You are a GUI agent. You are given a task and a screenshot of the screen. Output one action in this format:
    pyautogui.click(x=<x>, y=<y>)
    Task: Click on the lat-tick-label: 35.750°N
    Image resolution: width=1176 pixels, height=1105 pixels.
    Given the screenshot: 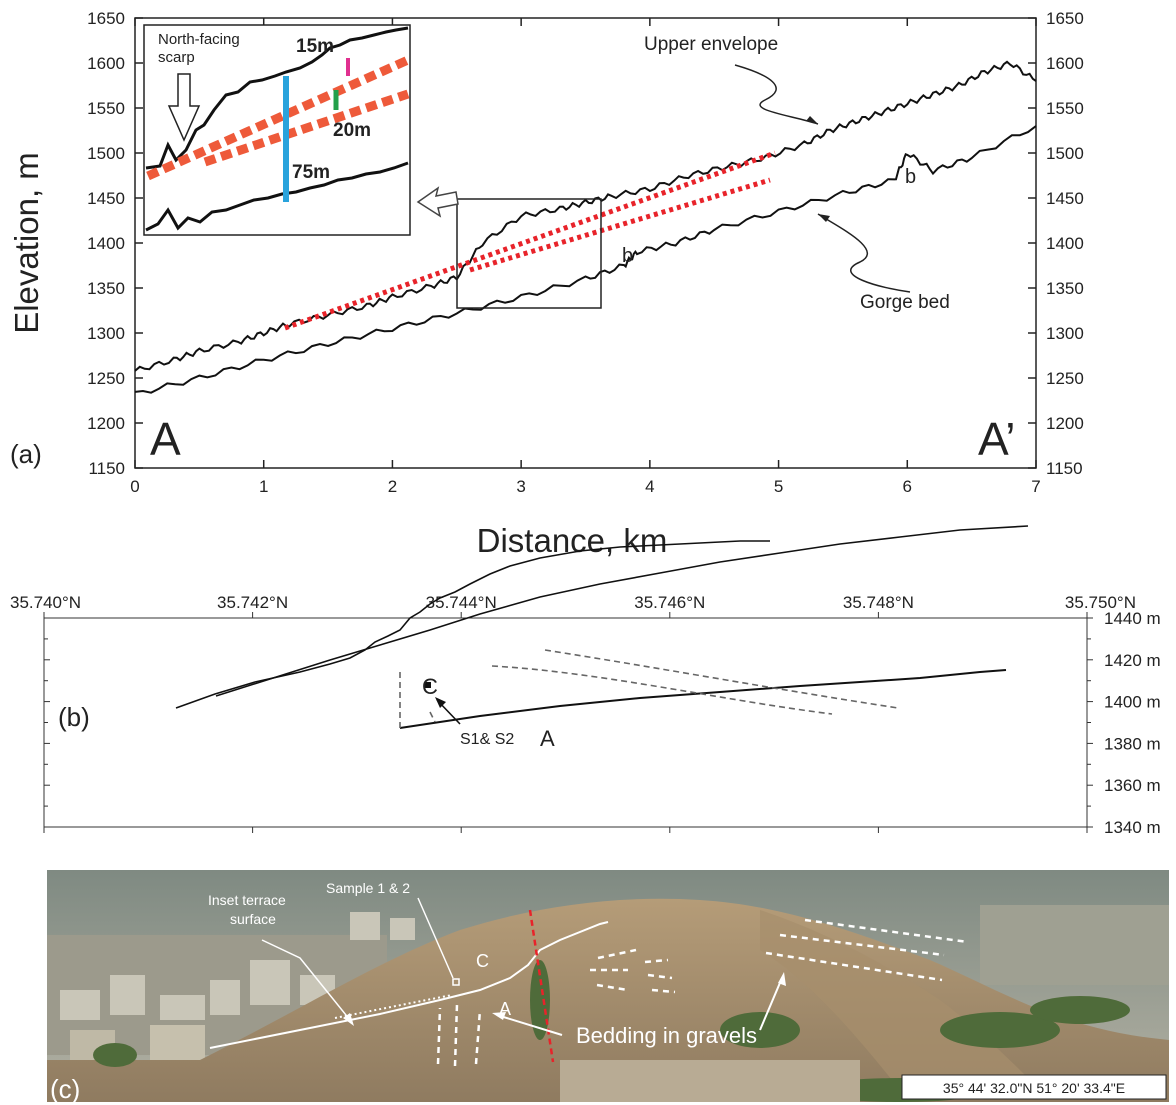 What is the action you would take?
    pyautogui.click(x=1100, y=602)
    